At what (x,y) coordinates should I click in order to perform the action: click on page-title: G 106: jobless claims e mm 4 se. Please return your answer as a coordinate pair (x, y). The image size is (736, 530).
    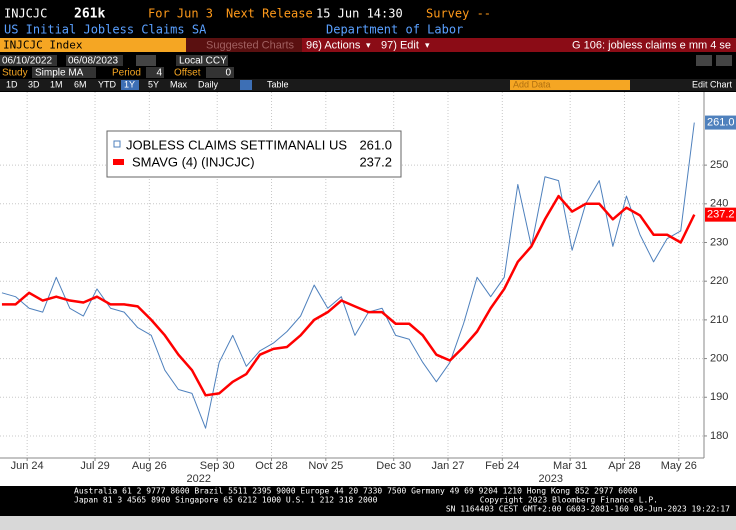
    Looking at the image, I should click on (651, 45).